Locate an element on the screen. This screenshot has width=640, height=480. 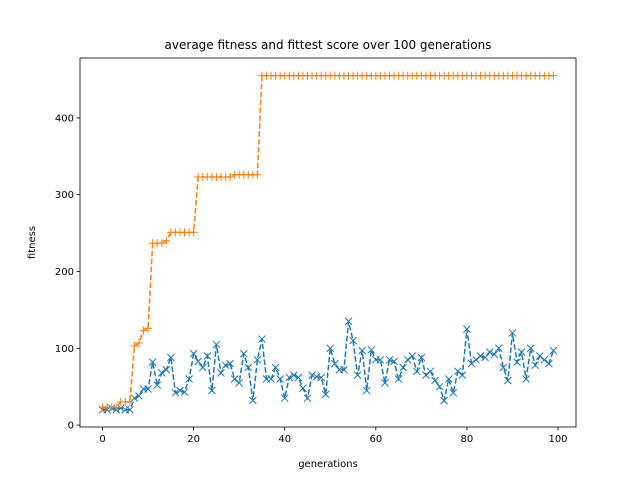
x-tick-label: 60 is located at coordinates (375, 439).